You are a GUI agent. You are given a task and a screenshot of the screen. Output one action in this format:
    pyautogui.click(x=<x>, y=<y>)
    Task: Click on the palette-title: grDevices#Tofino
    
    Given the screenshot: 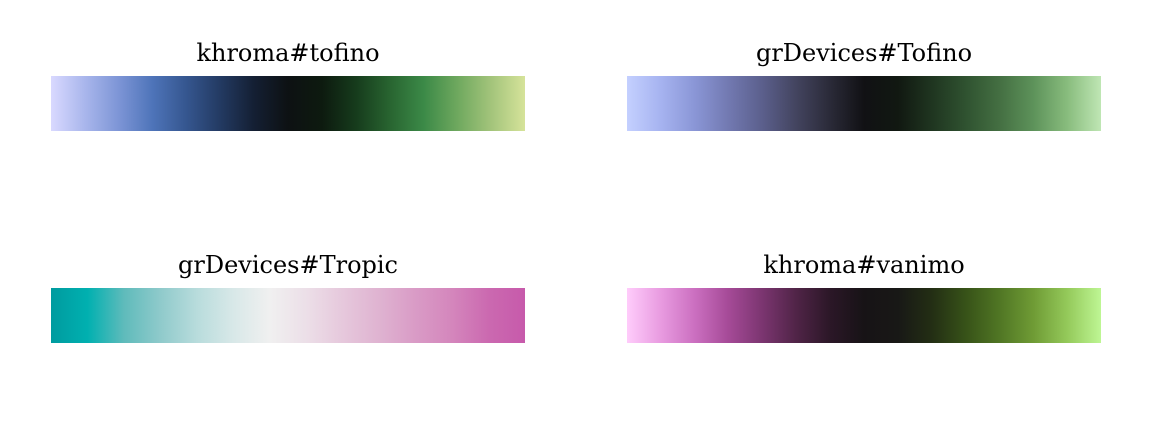 What is the action you would take?
    pyautogui.click(x=864, y=53)
    